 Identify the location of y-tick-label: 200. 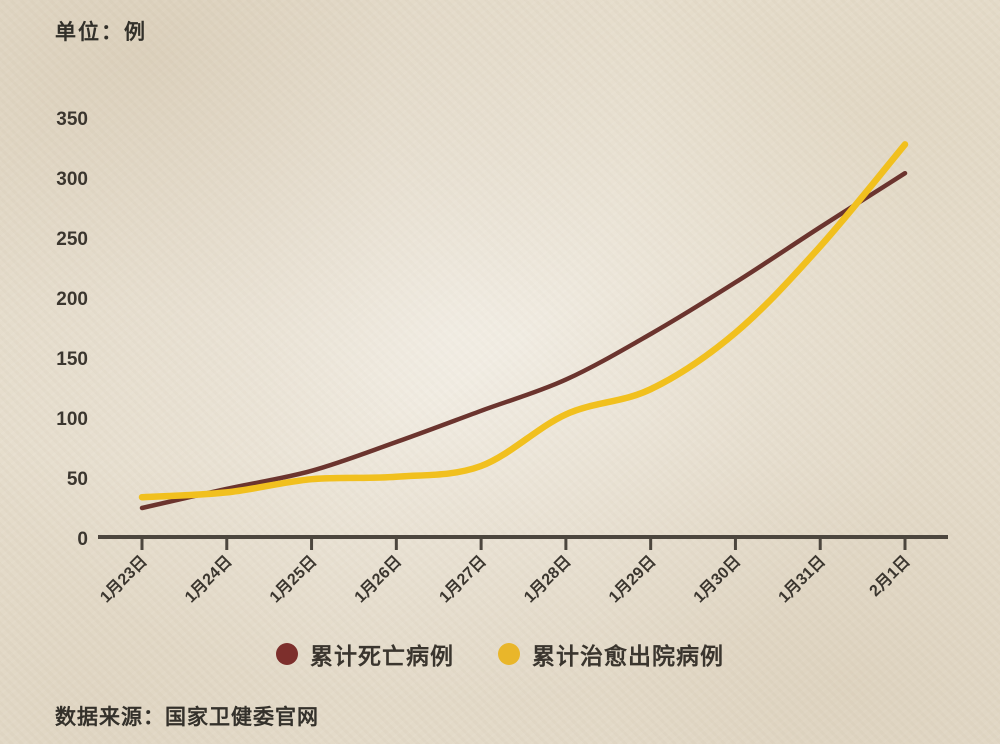
(72, 299).